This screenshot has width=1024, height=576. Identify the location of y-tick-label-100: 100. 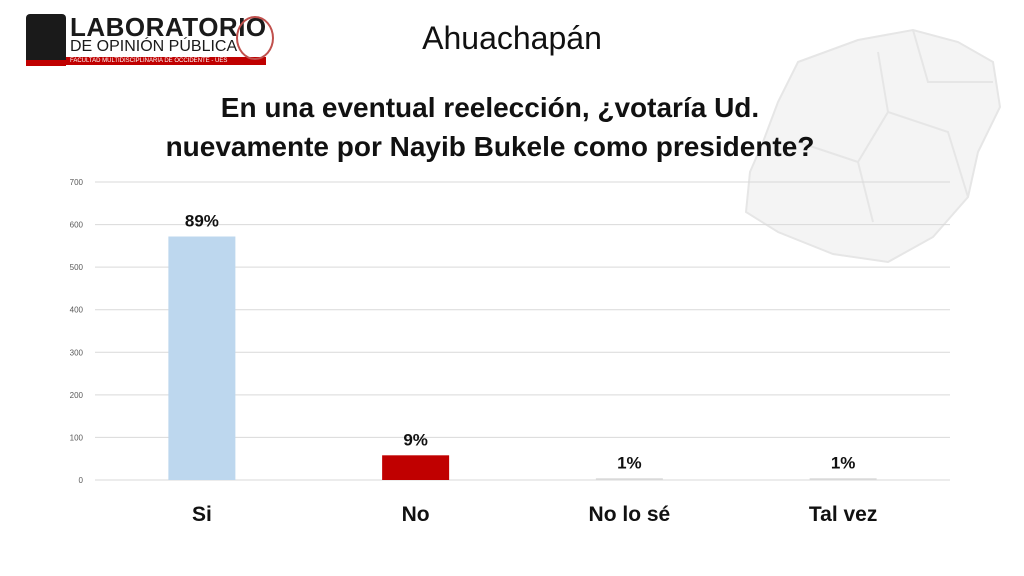
(77, 437).